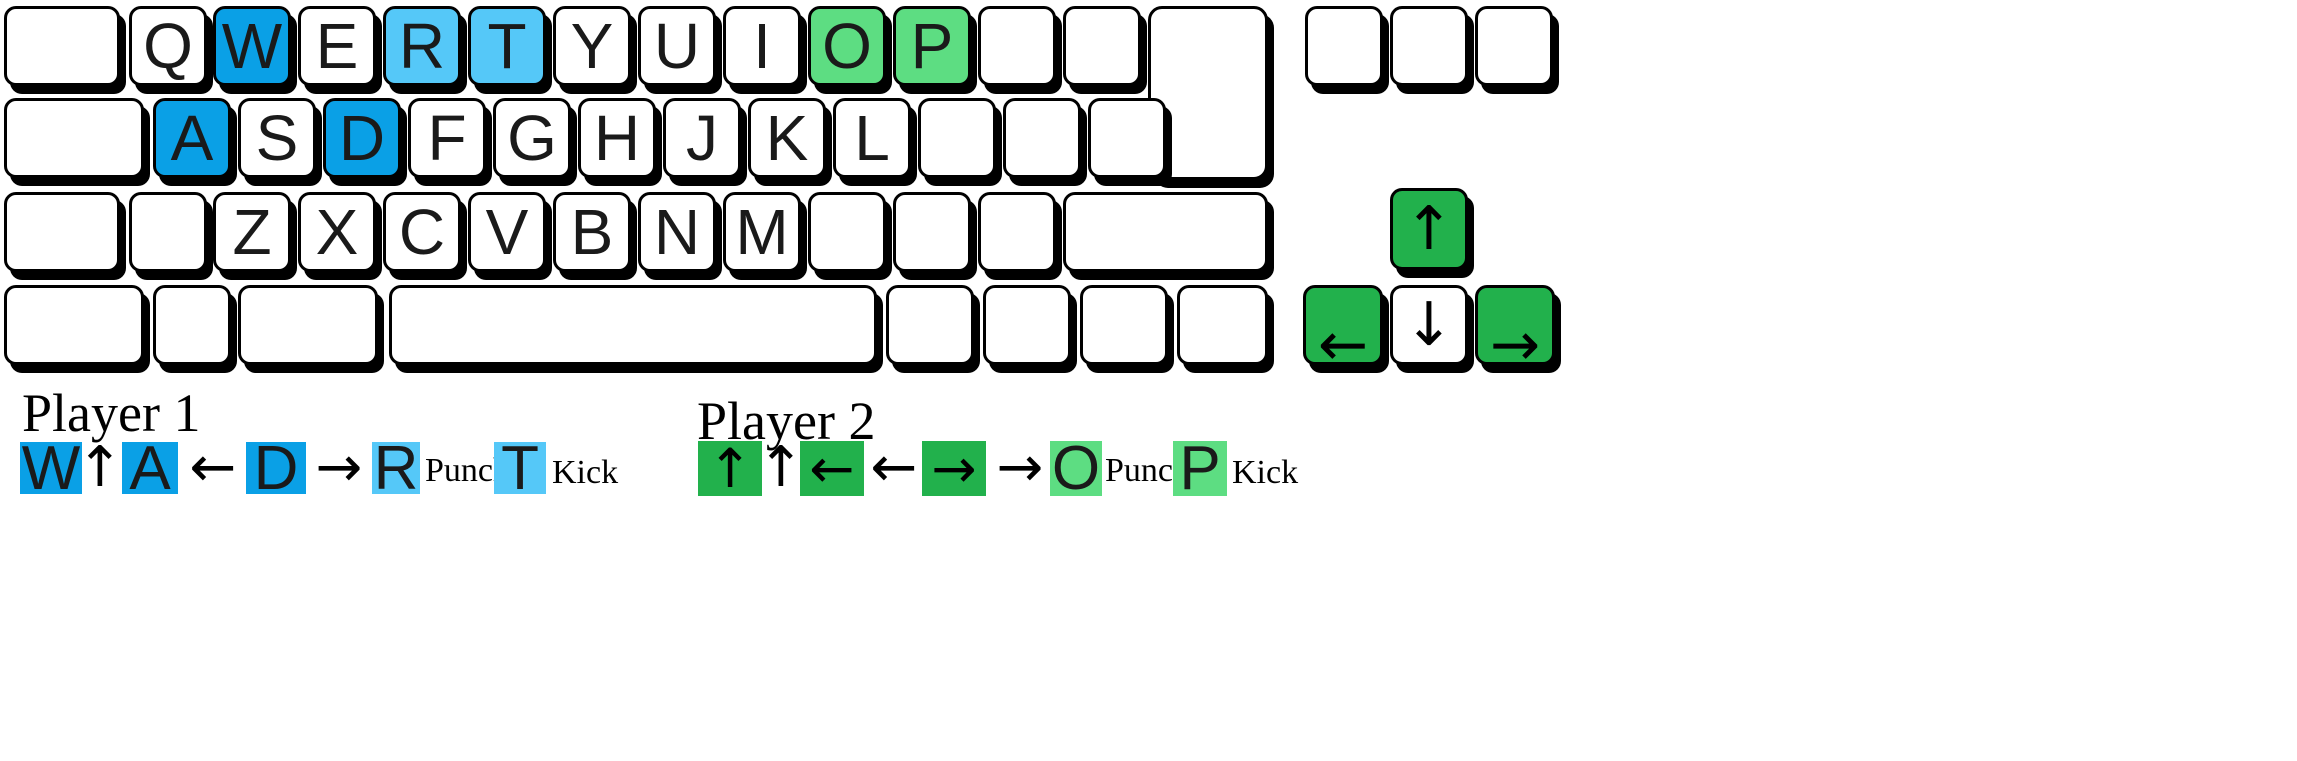 This screenshot has height=761, width=2297. What do you see at coordinates (422, 232) in the screenshot?
I see `key-c: C` at bounding box center [422, 232].